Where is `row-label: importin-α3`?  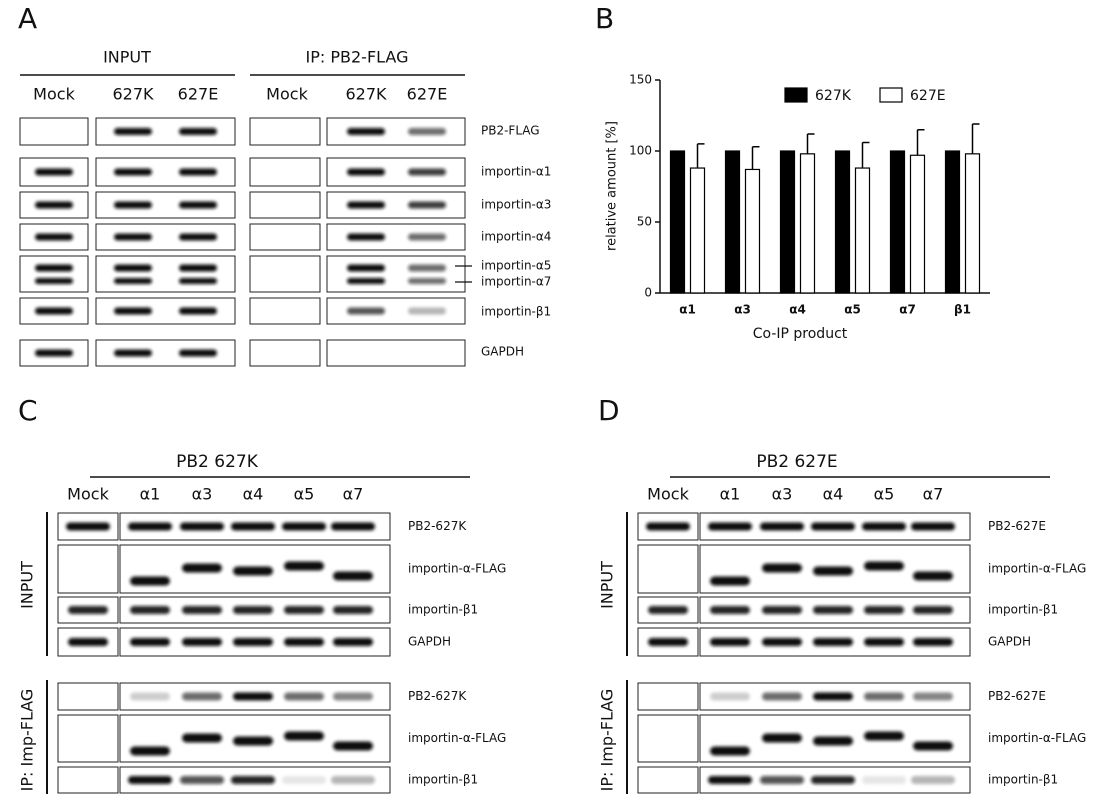 row-label: importin-α3 is located at coordinates (516, 205).